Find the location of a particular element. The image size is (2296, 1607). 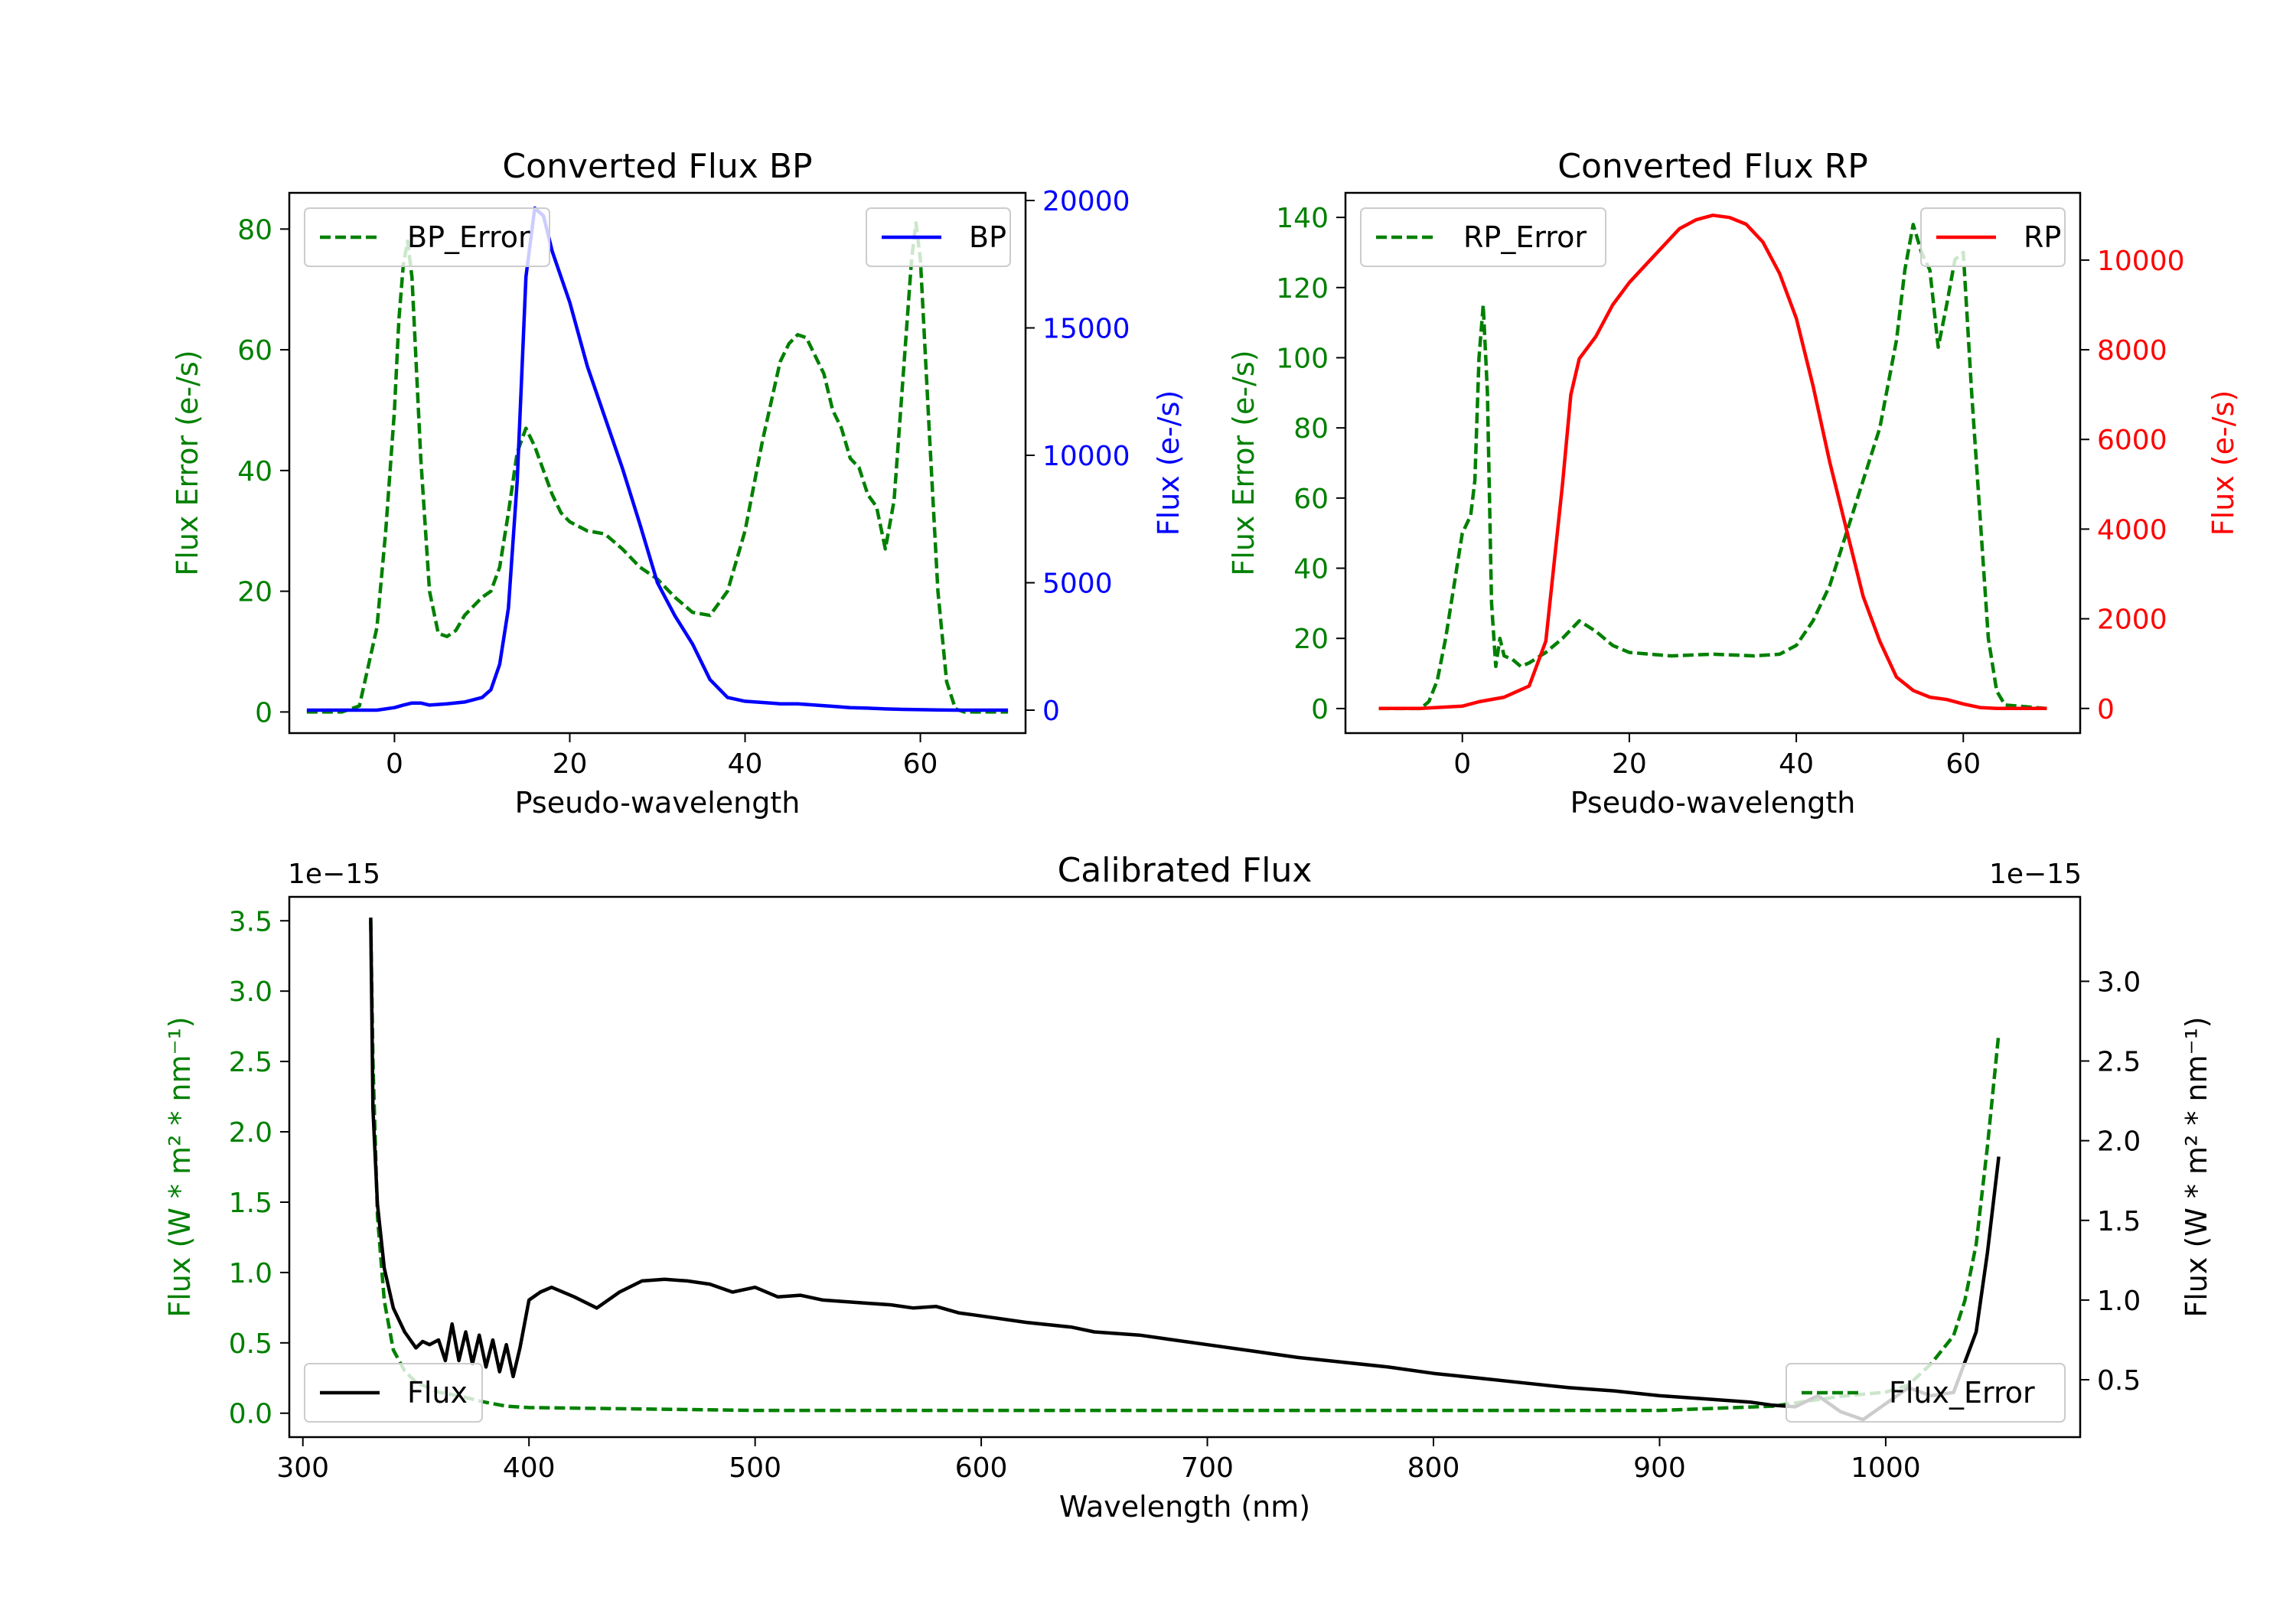

y-right-tick-label: 2.0 is located at coordinates (2119, 1142).